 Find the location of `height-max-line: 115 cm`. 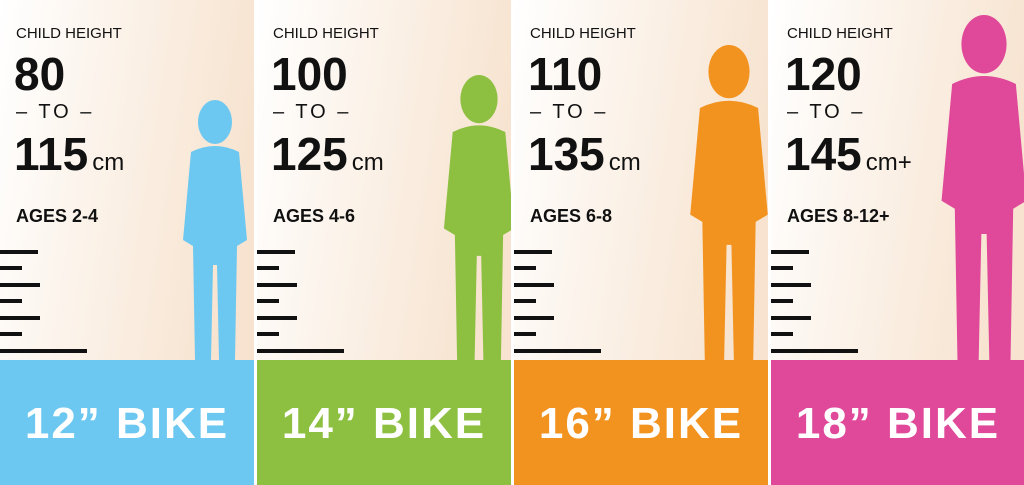

height-max-line: 115 cm is located at coordinates (69, 154).